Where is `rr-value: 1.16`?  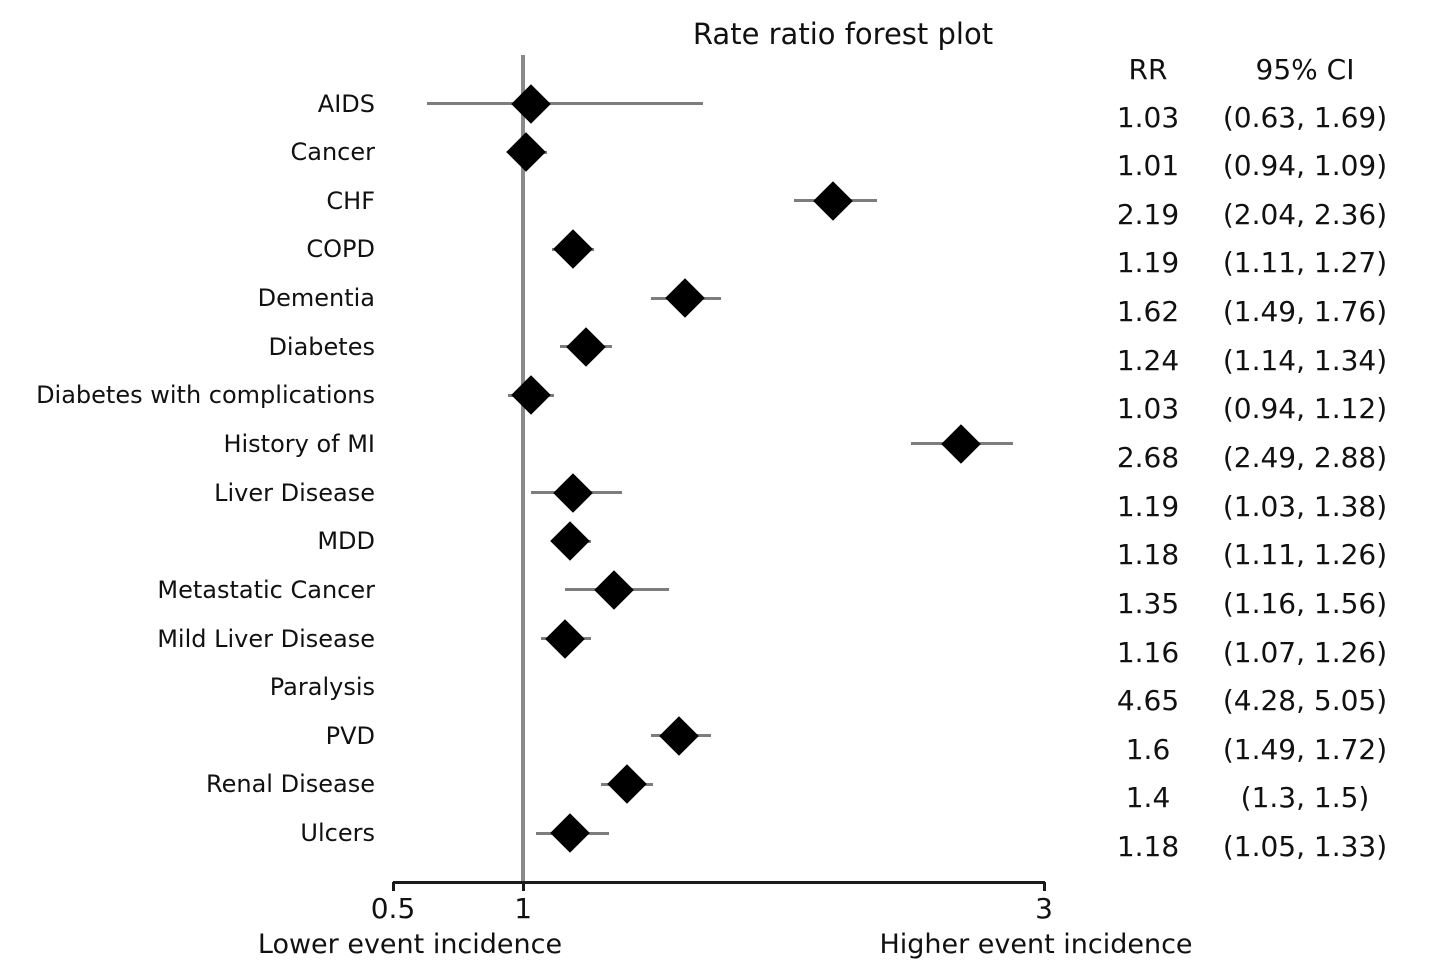 rr-value: 1.16 is located at coordinates (1148, 652).